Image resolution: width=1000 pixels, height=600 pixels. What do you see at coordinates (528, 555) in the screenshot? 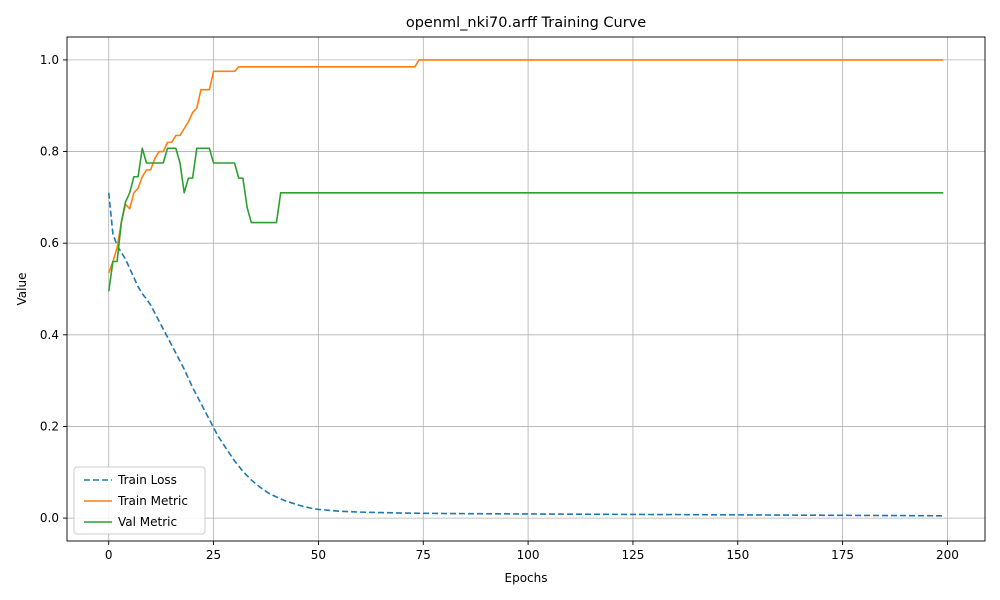
I see `x-tick-label: 100` at bounding box center [528, 555].